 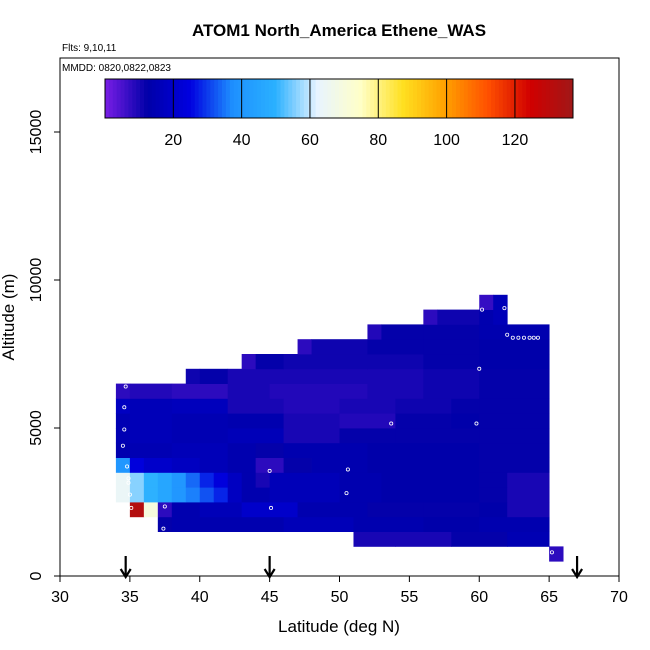 I want to click on colorbar-tick-label: 40, so click(x=242, y=140).